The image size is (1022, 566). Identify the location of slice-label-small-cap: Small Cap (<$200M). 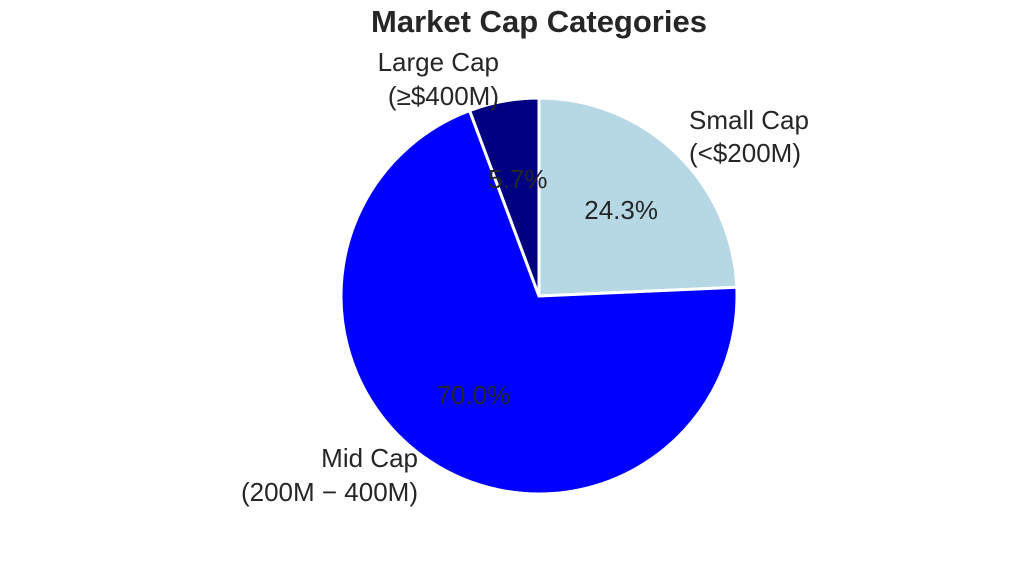
(749, 136).